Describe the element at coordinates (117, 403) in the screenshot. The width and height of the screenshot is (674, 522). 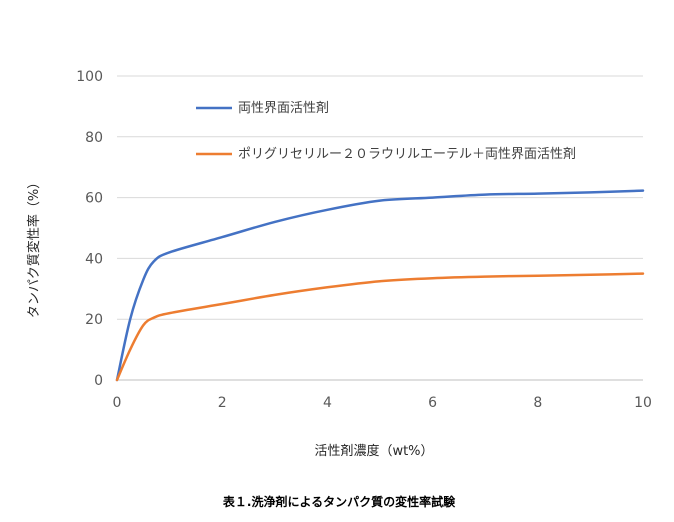
I see `x-tick-label: 0` at that location.